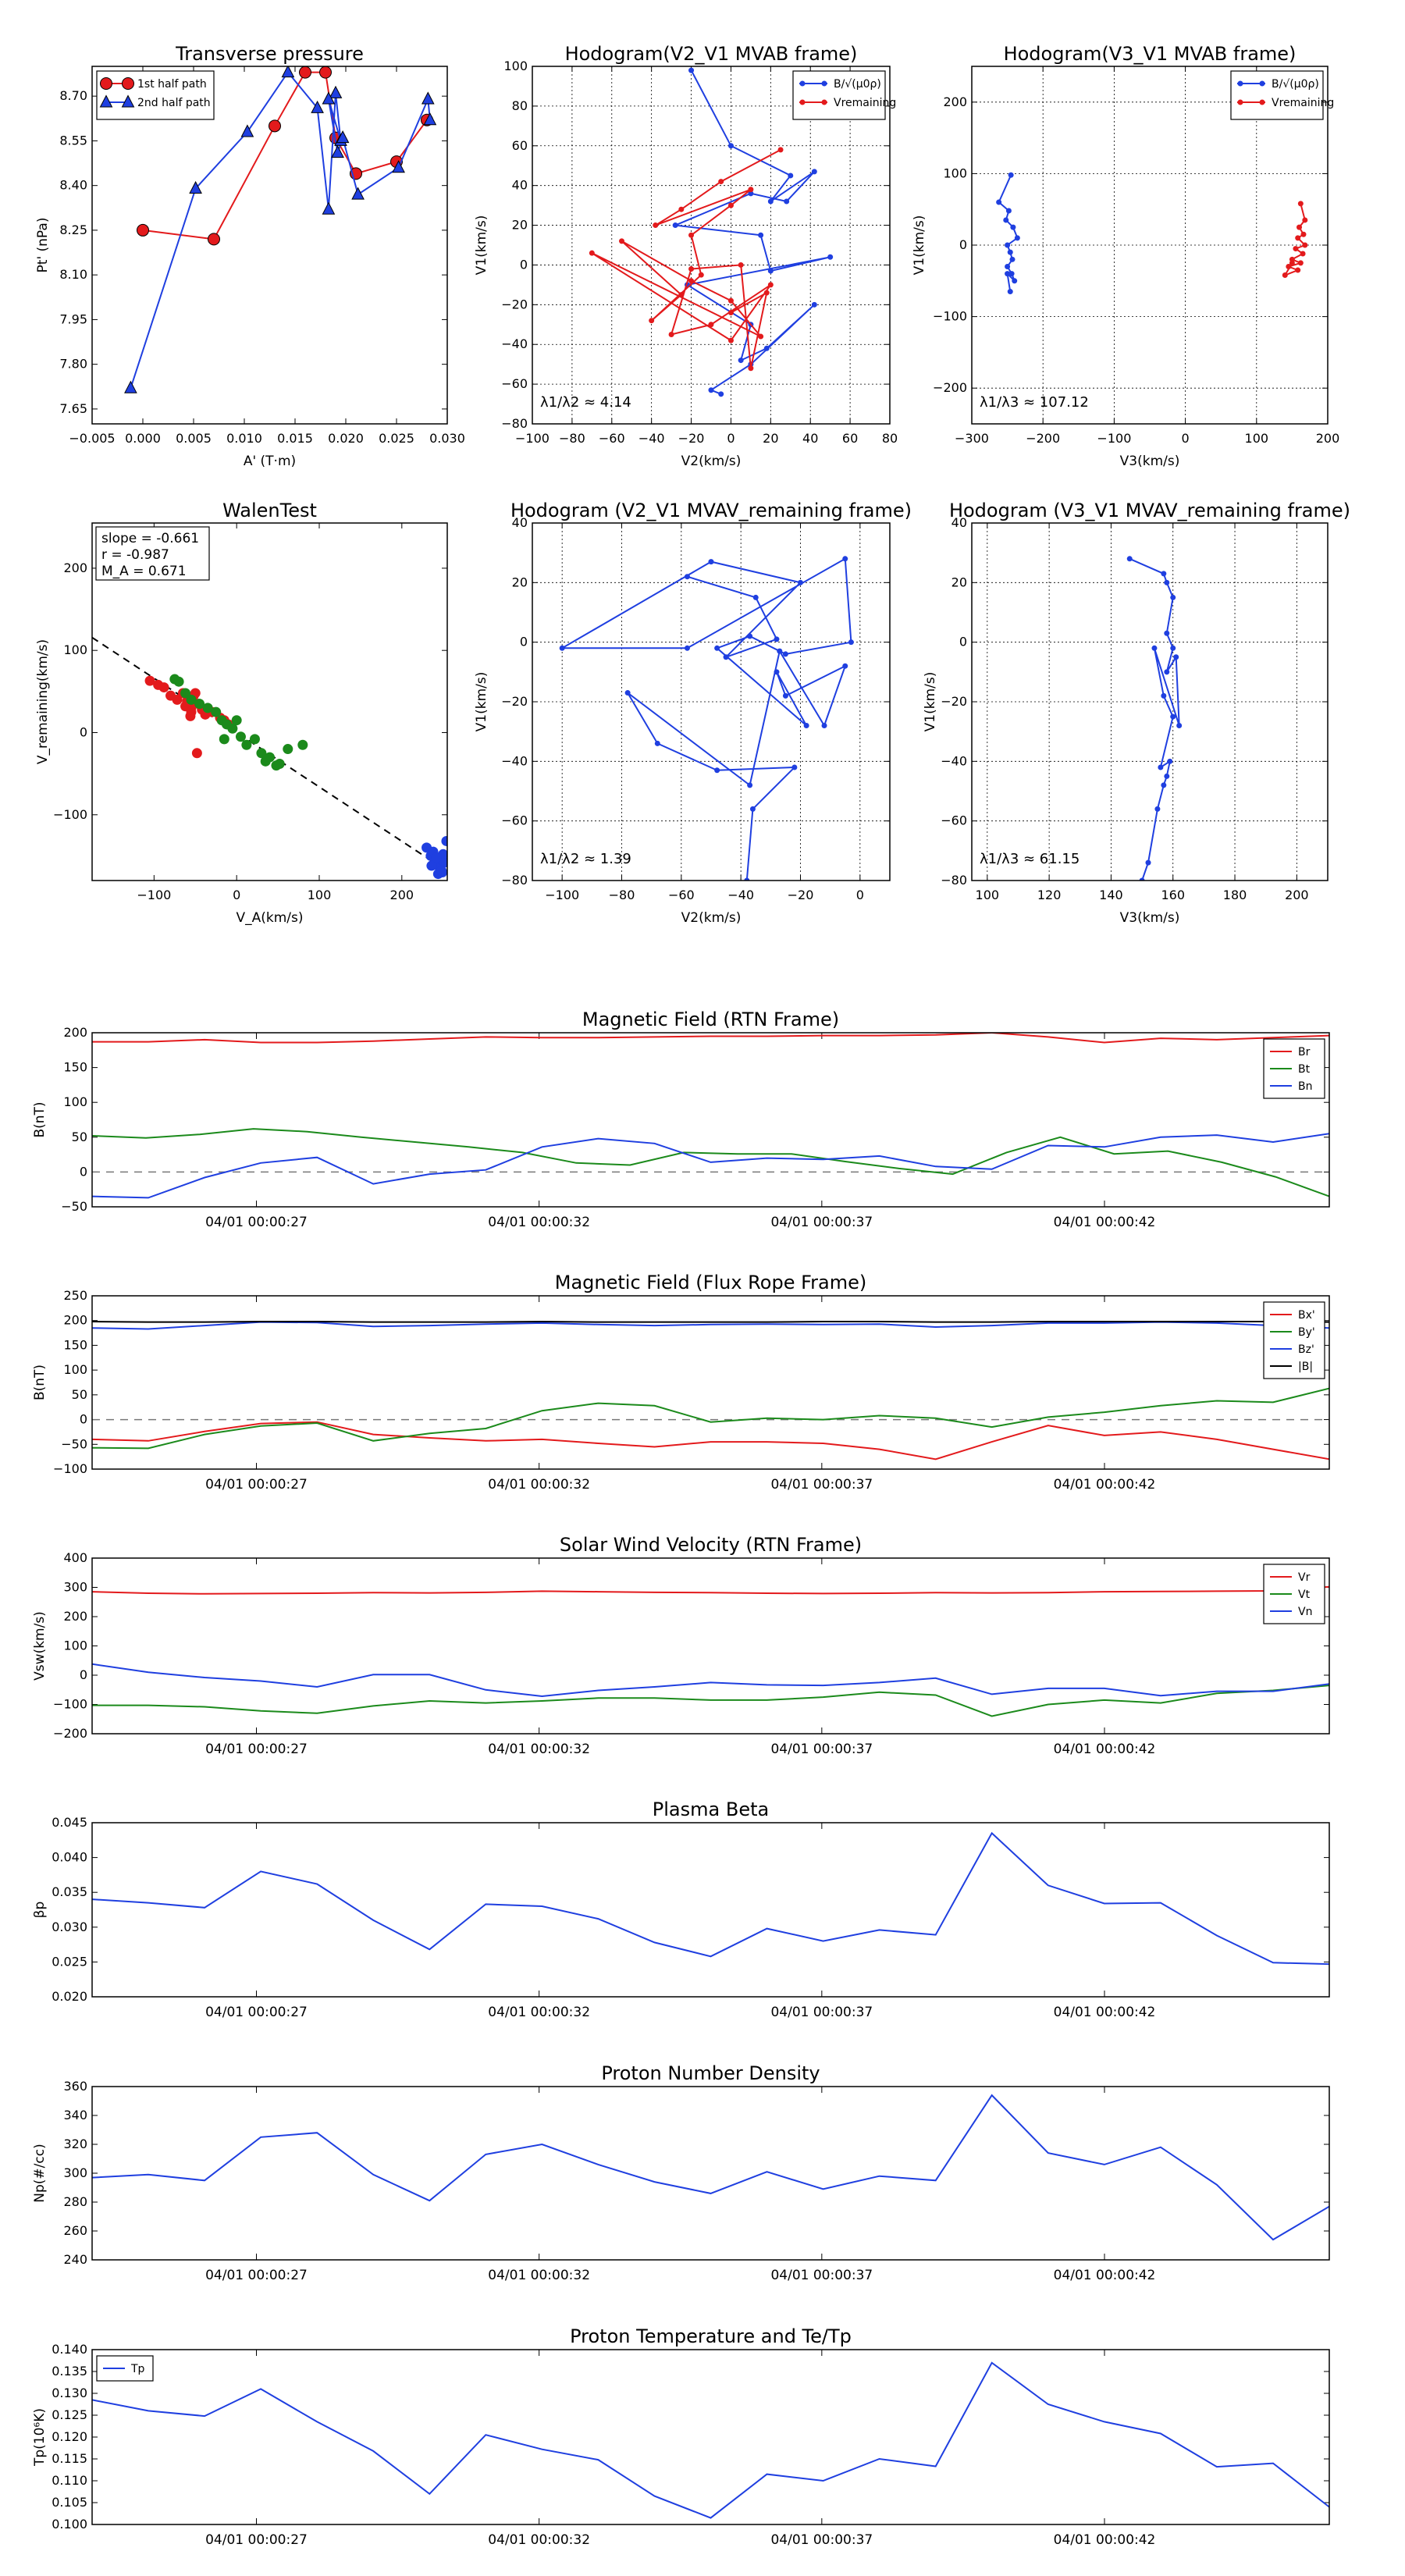 The width and height of the screenshot is (1405, 2576). I want to click on series-line-By', so click(711, 1418).